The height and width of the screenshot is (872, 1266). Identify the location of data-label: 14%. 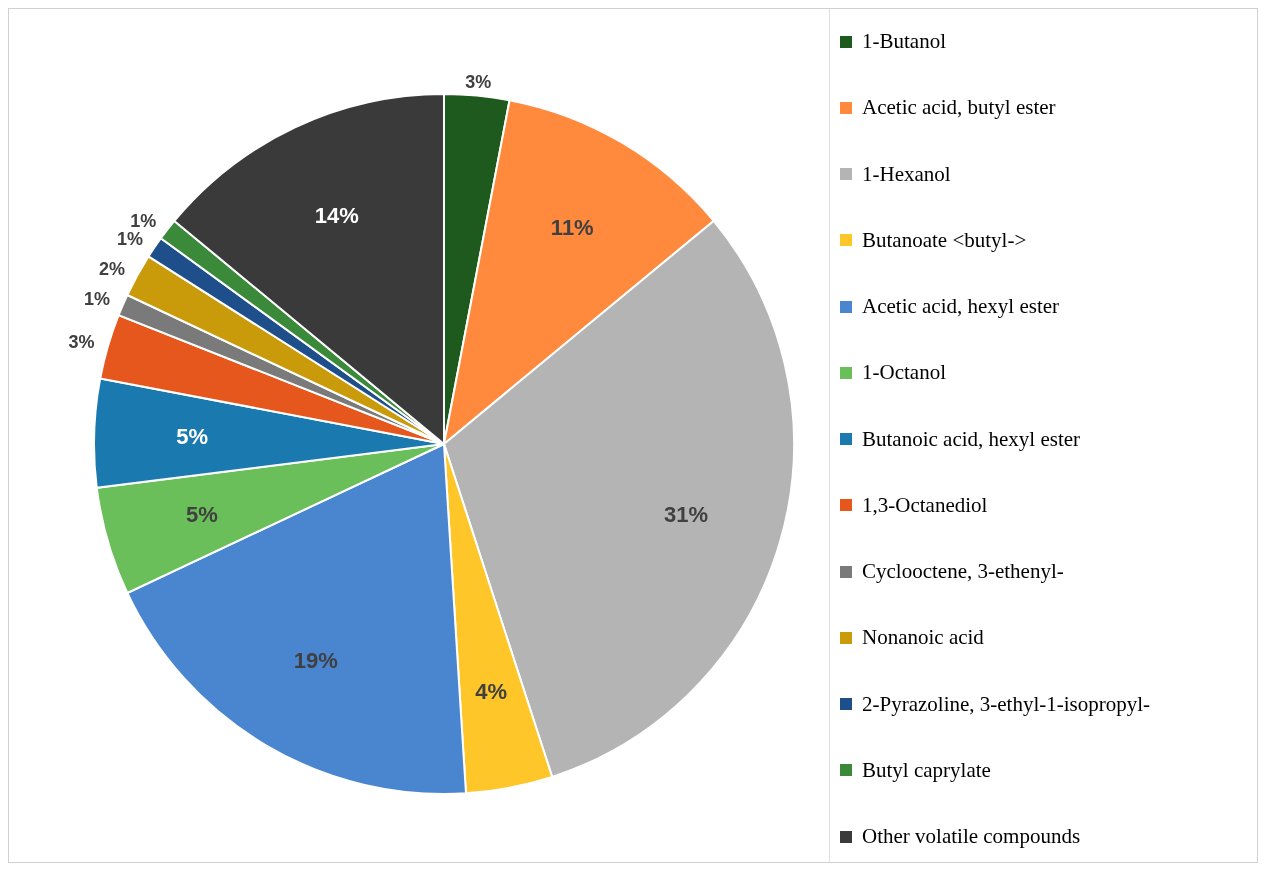
(336, 216).